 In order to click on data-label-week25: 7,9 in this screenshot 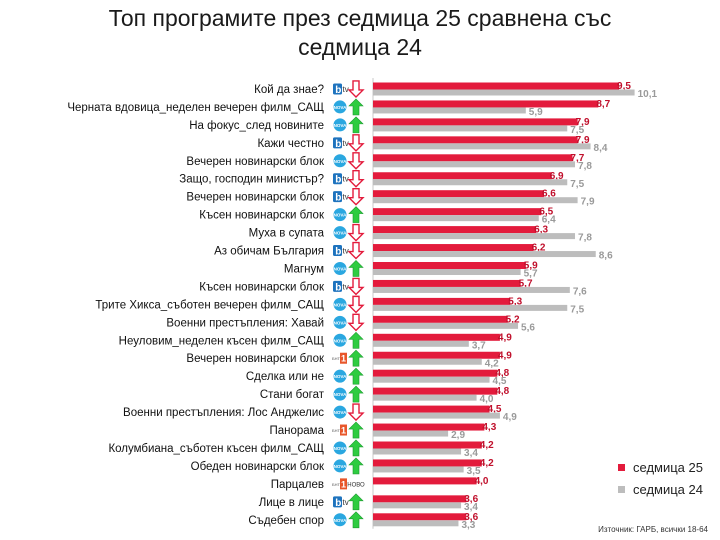, I will do `click(583, 122)`.